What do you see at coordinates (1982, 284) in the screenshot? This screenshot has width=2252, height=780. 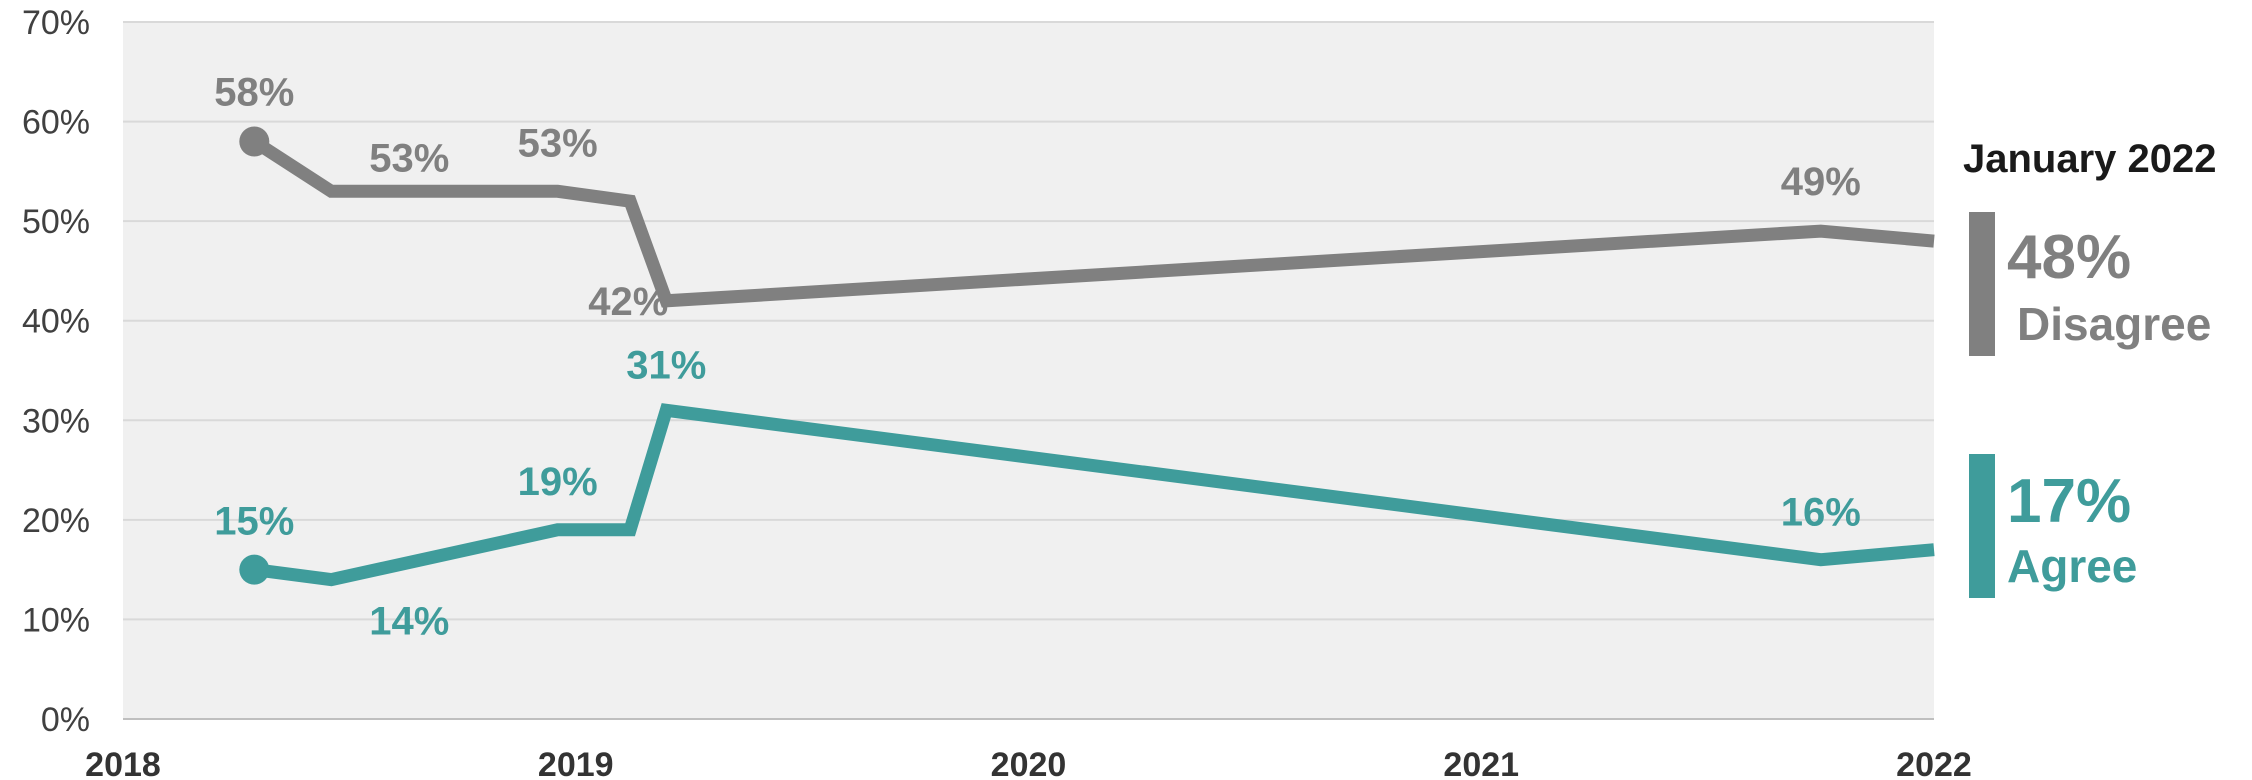 I see `legend-bar-disagree` at bounding box center [1982, 284].